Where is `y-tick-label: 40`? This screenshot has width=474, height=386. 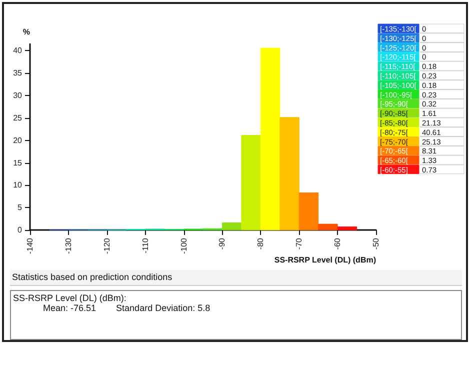
y-tick-label: 40 is located at coordinates (18, 51).